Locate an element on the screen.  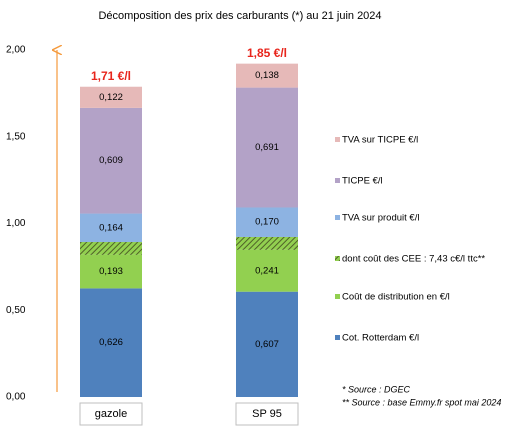
y-tick-label: 1,50 is located at coordinates (16, 136).